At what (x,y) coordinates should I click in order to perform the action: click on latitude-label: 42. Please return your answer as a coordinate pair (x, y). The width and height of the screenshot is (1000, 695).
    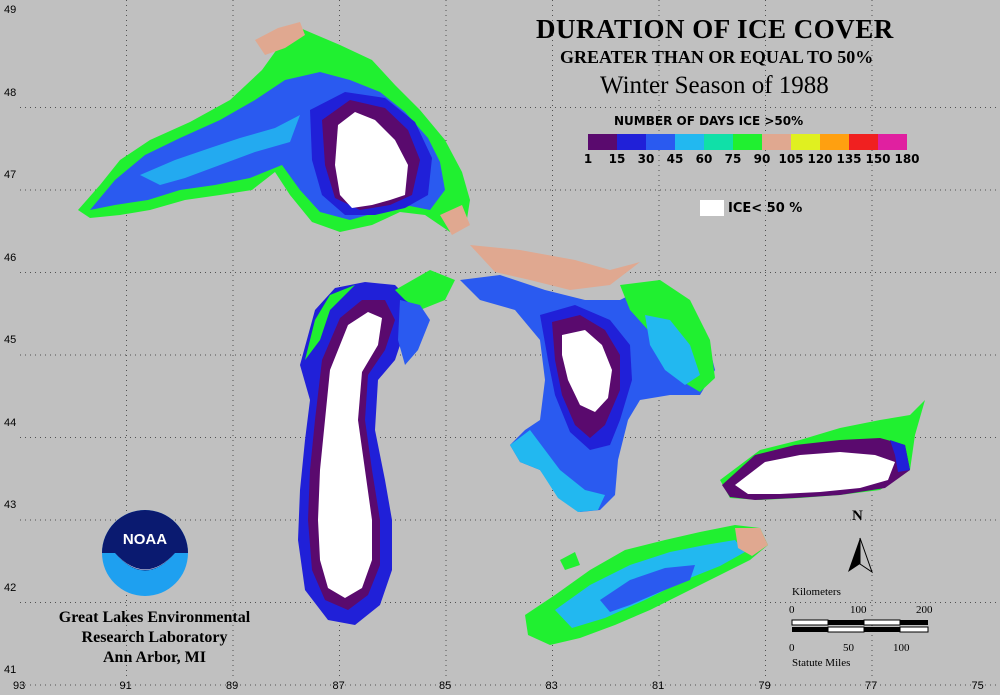
    Looking at the image, I should click on (10, 587).